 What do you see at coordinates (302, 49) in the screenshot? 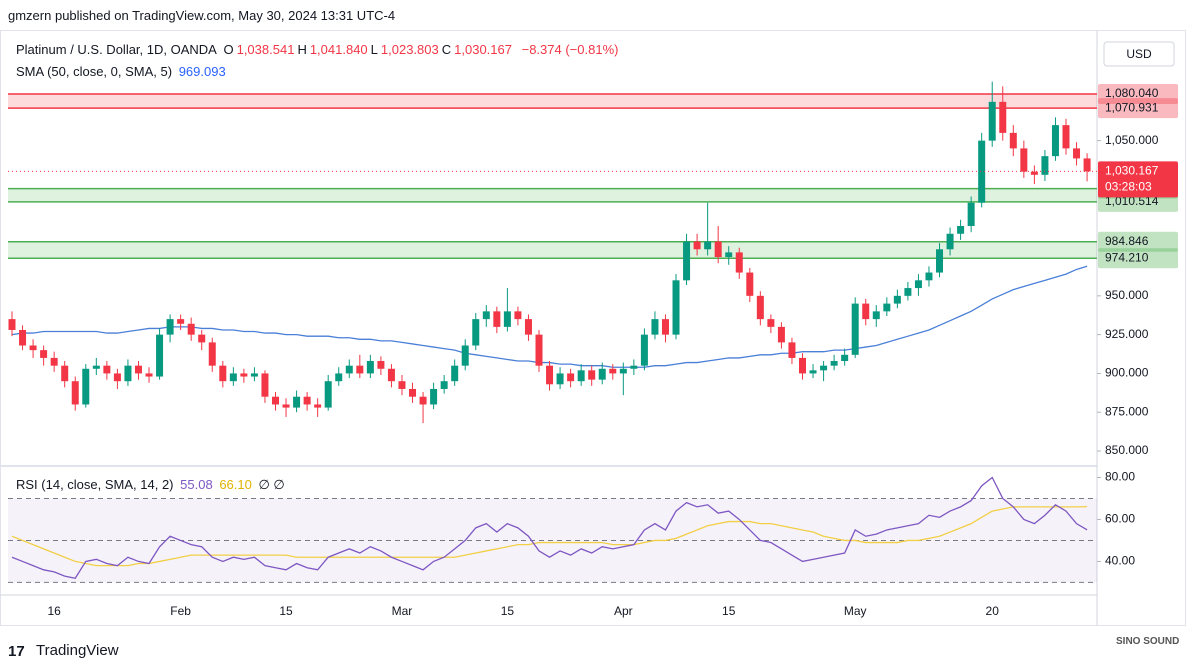
I see `ohlc-key: H` at bounding box center [302, 49].